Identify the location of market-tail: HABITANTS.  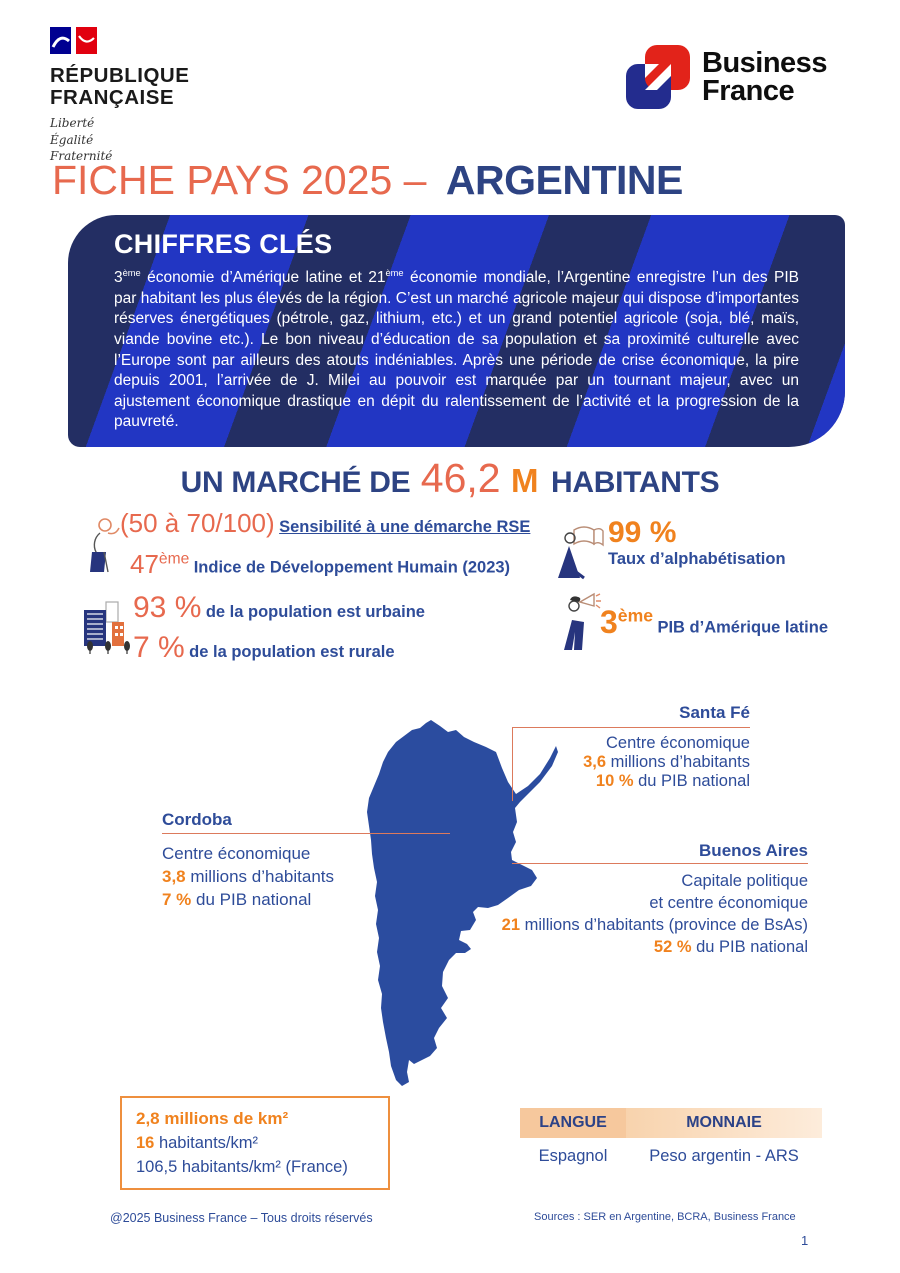
(635, 482).